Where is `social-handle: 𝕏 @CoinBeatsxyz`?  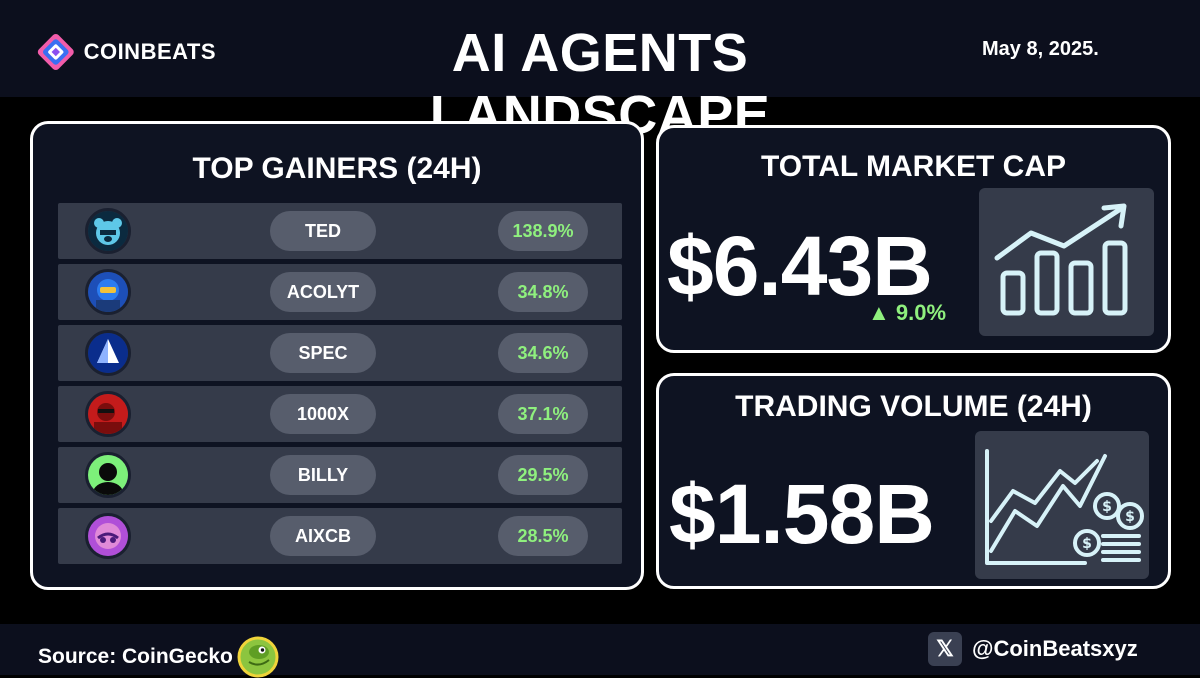
social-handle: 𝕏 @CoinBeatsxyz is located at coordinates (1033, 649).